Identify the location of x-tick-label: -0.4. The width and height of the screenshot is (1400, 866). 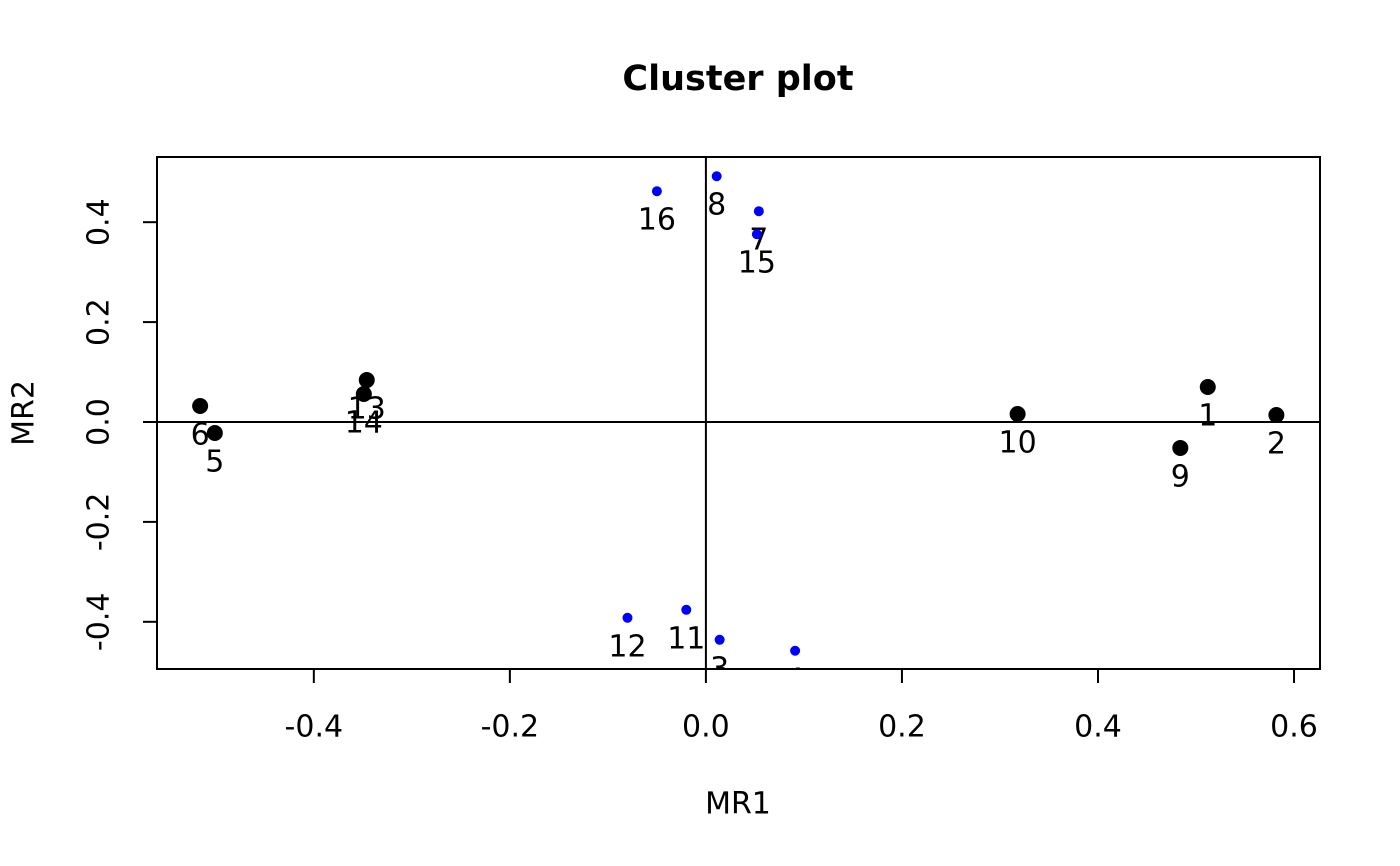
(314, 727).